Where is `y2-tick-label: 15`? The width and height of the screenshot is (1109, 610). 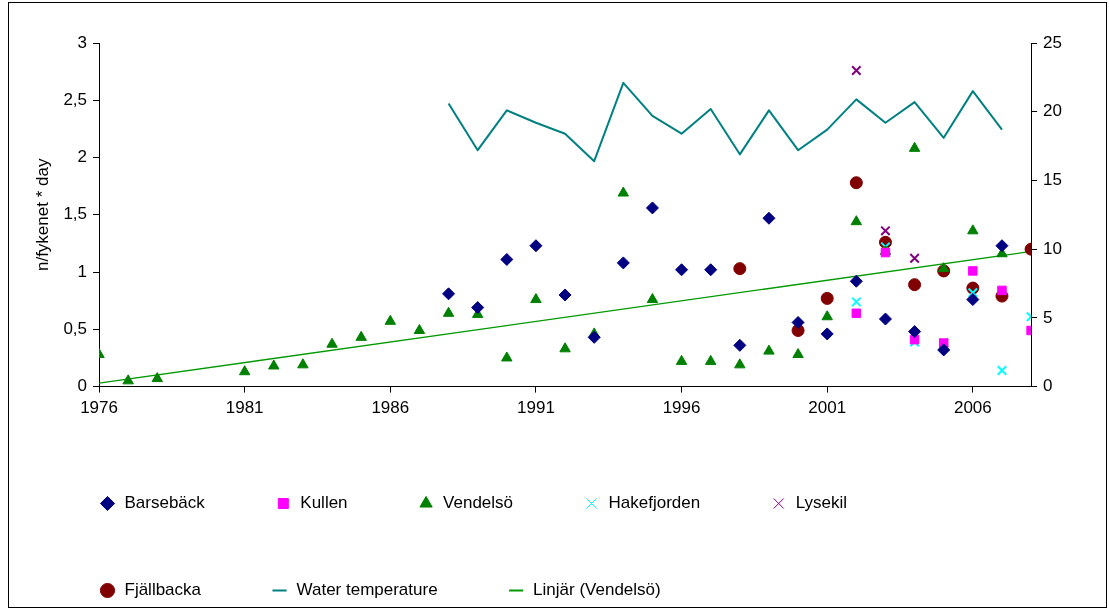
y2-tick-label: 15 is located at coordinates (1053, 180).